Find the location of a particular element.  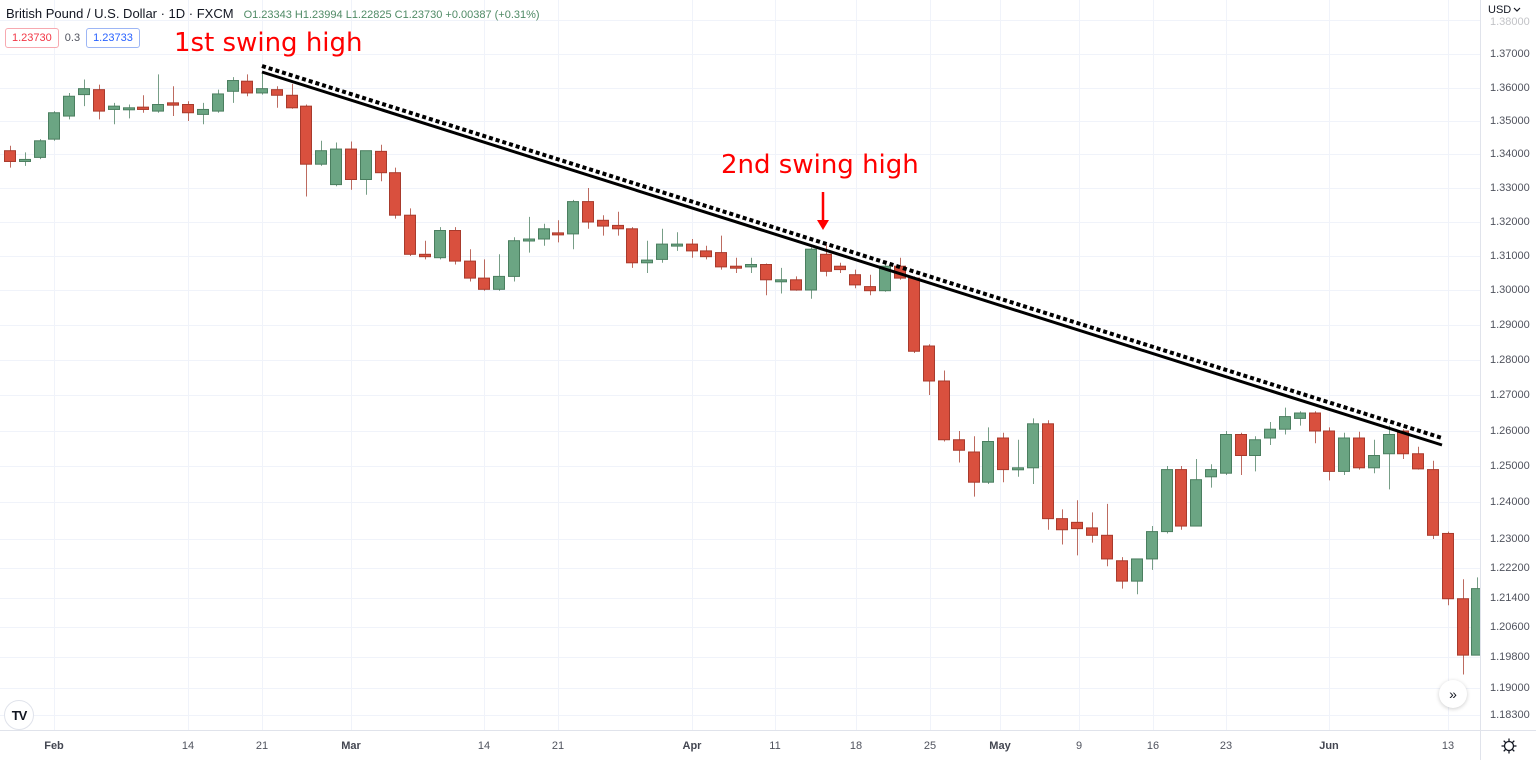

time-tick-label: 18 is located at coordinates (856, 746).